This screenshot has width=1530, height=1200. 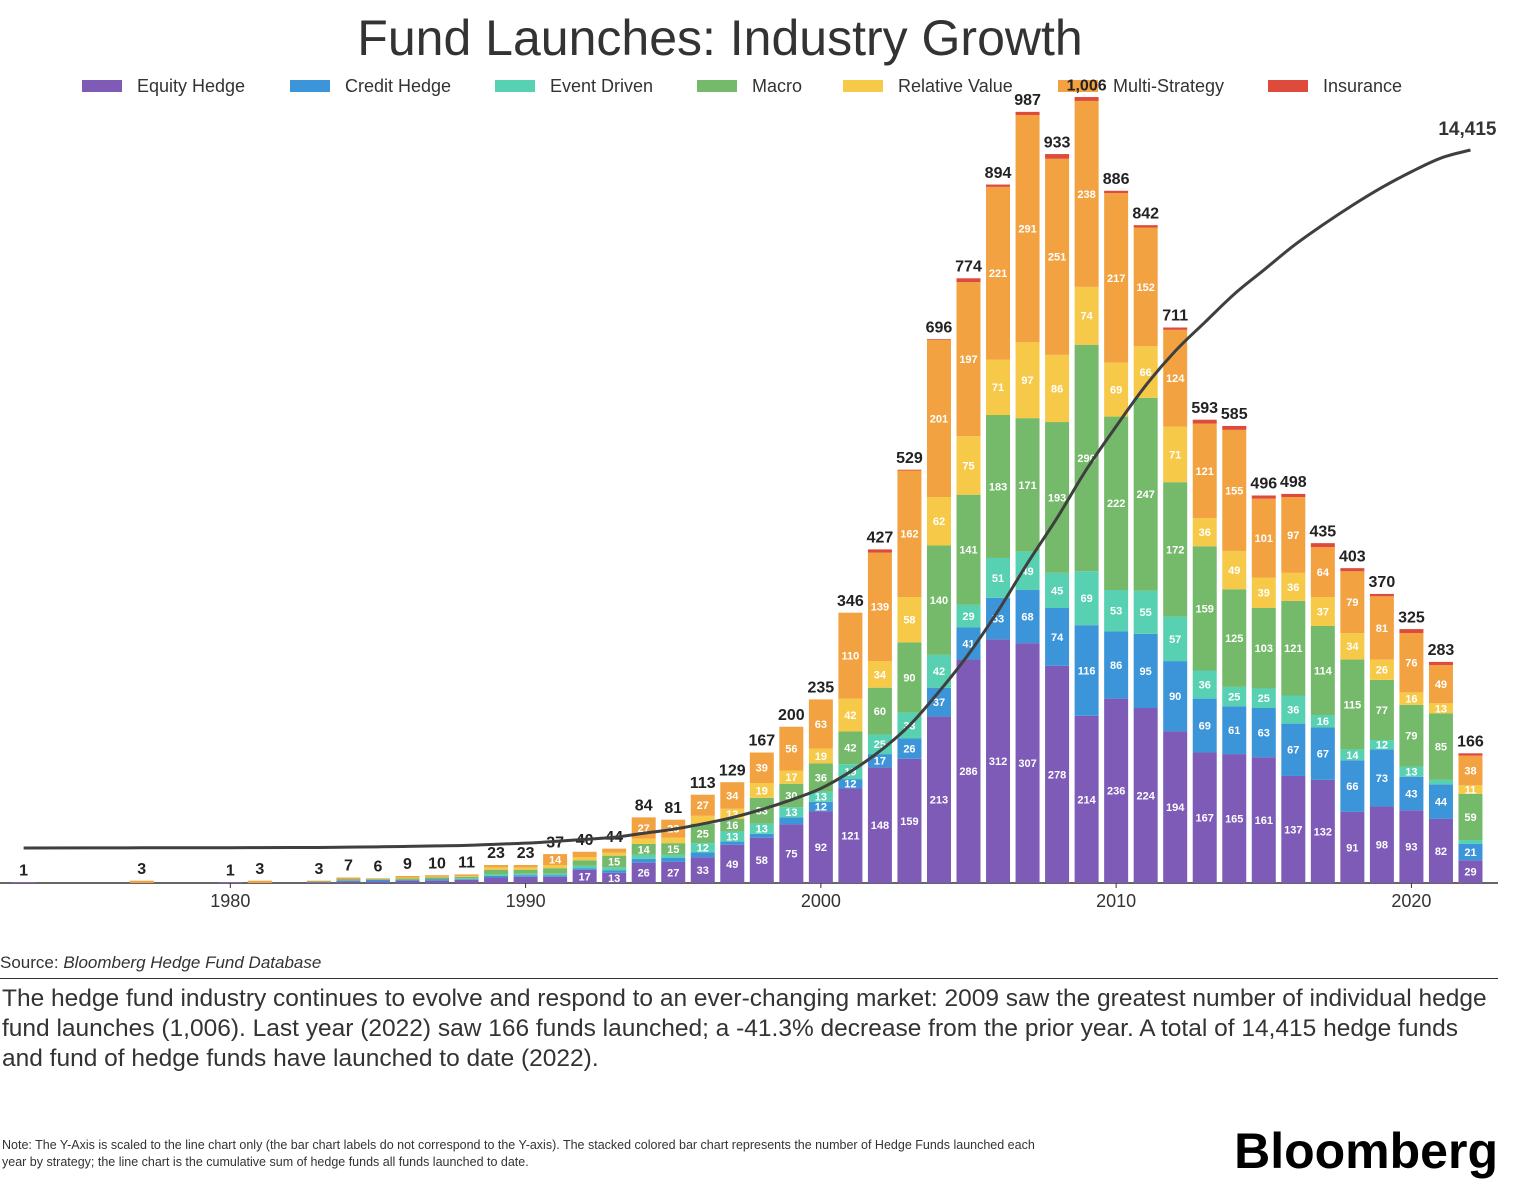 I want to click on segment-label: 125, so click(x=1234, y=639).